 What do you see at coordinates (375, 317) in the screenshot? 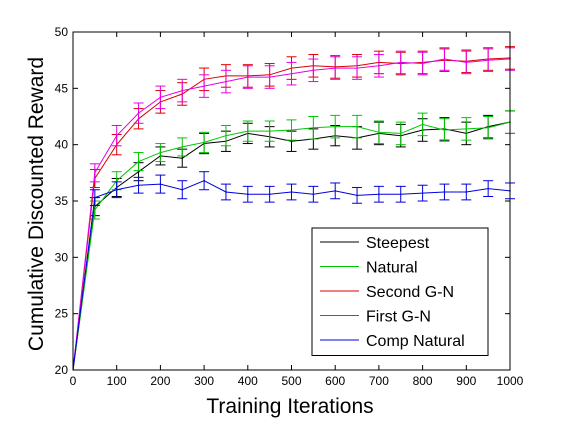
I see `legend-item: First G-N` at bounding box center [375, 317].